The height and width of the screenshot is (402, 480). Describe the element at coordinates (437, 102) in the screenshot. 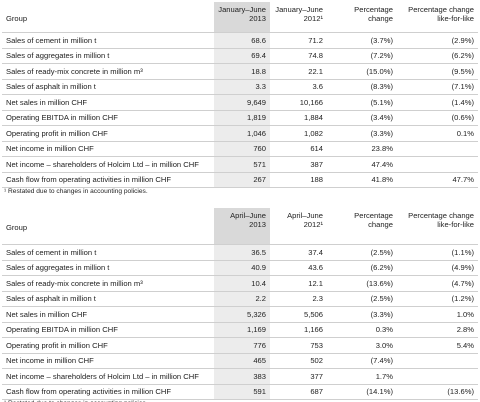

I see `value-cell: (1.4%)` at that location.